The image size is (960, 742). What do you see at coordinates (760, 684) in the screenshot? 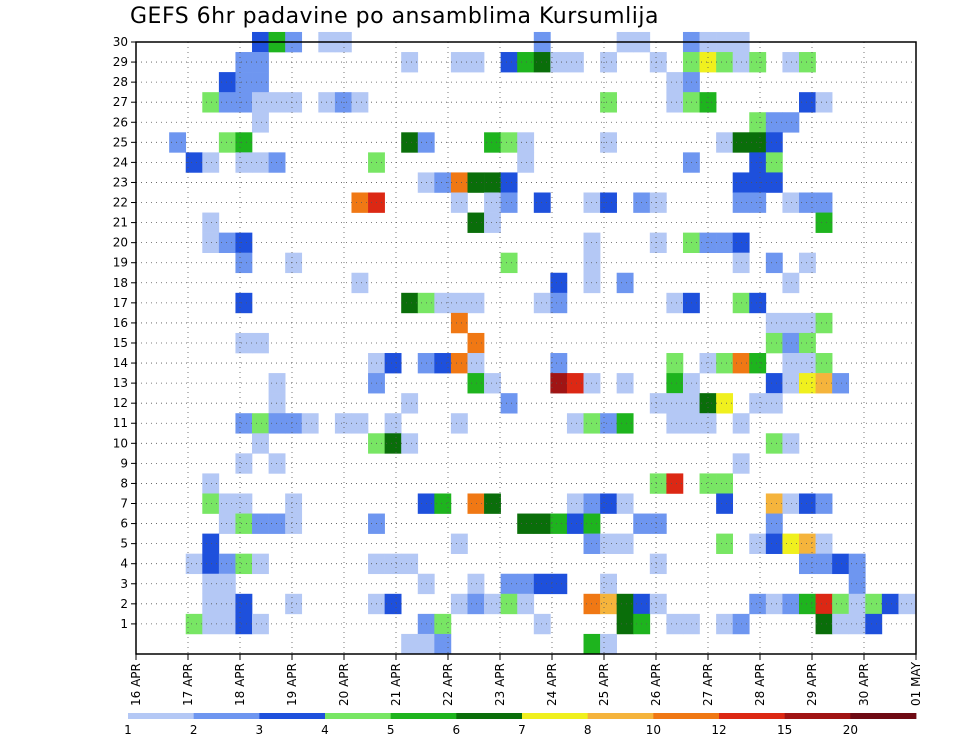
I see `x-tick-label: 28 APR` at bounding box center [760, 684].